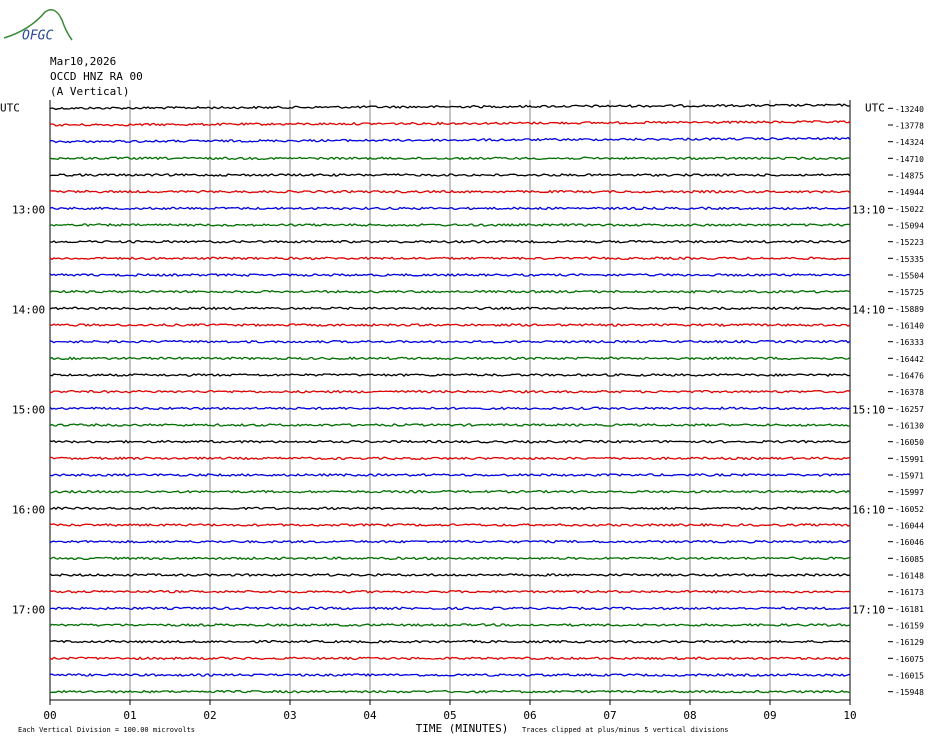 This screenshot has height=744, width=930. What do you see at coordinates (875, 107) in the screenshot?
I see `right-time-label: UTC` at bounding box center [875, 107].